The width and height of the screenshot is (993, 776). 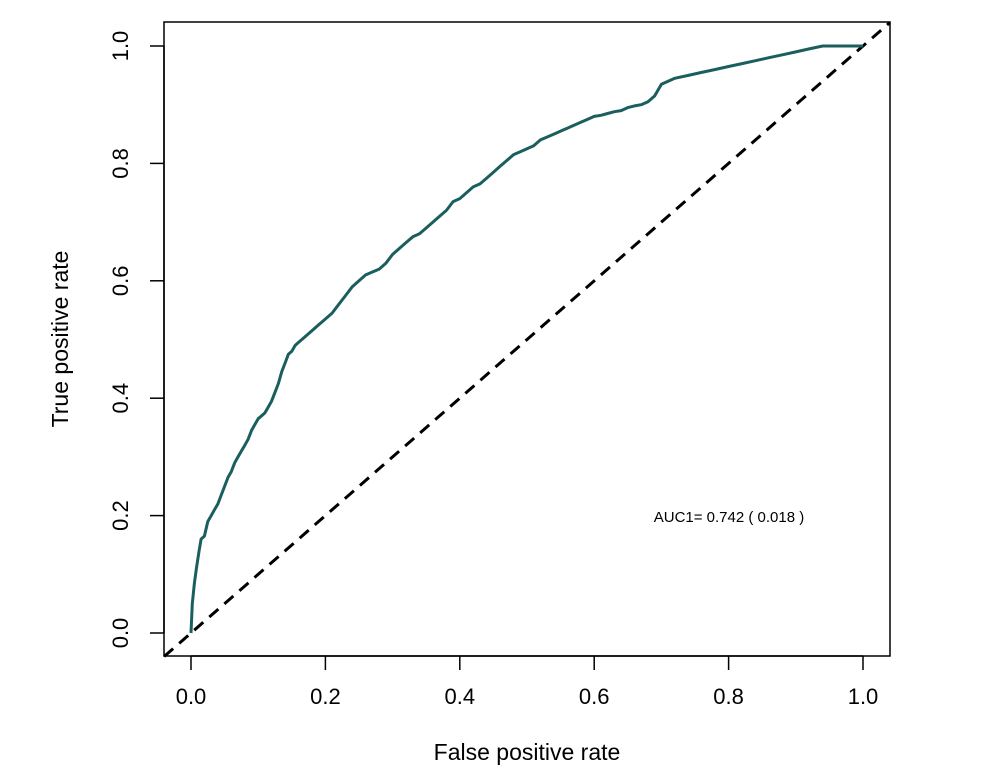 What do you see at coordinates (120, 163) in the screenshot?
I see `y-tick-label: 0.8` at bounding box center [120, 163].